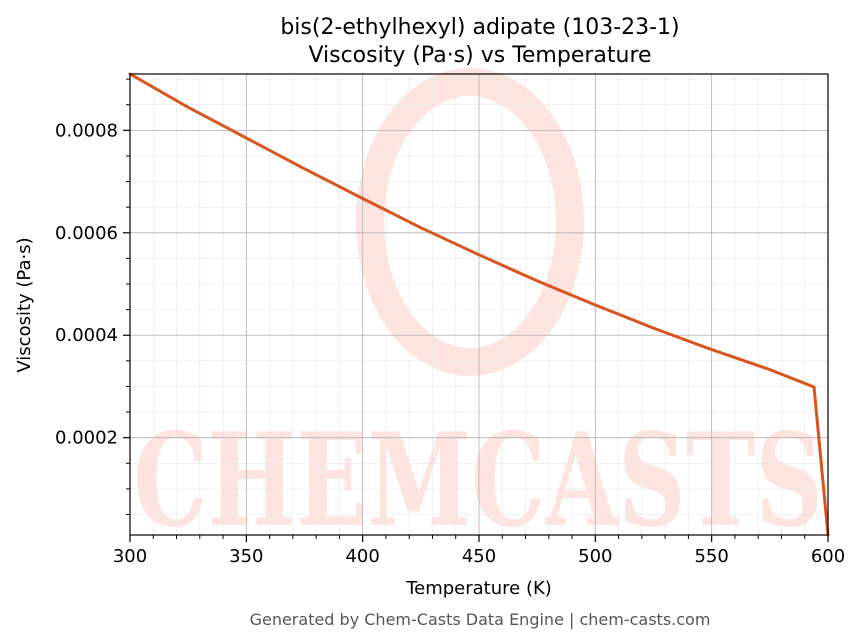  I want to click on watermark-logo-ring, so click(470, 222).